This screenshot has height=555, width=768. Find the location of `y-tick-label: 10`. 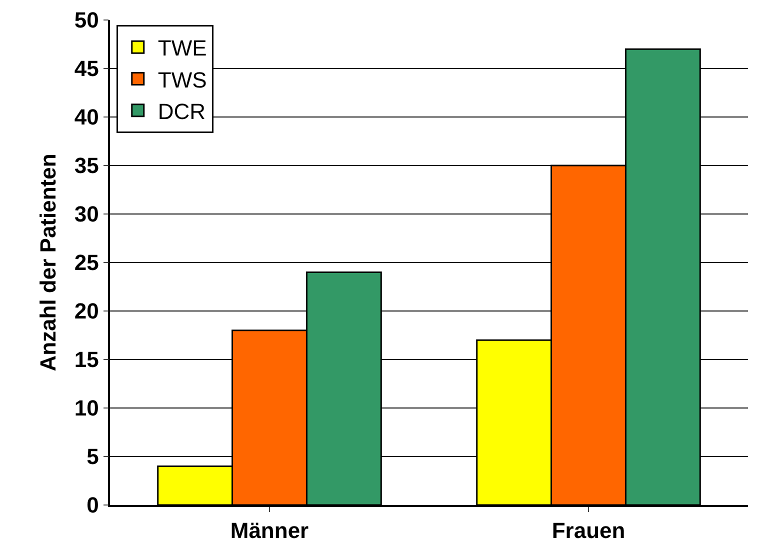

y-tick-label: 10 is located at coordinates (86, 408).